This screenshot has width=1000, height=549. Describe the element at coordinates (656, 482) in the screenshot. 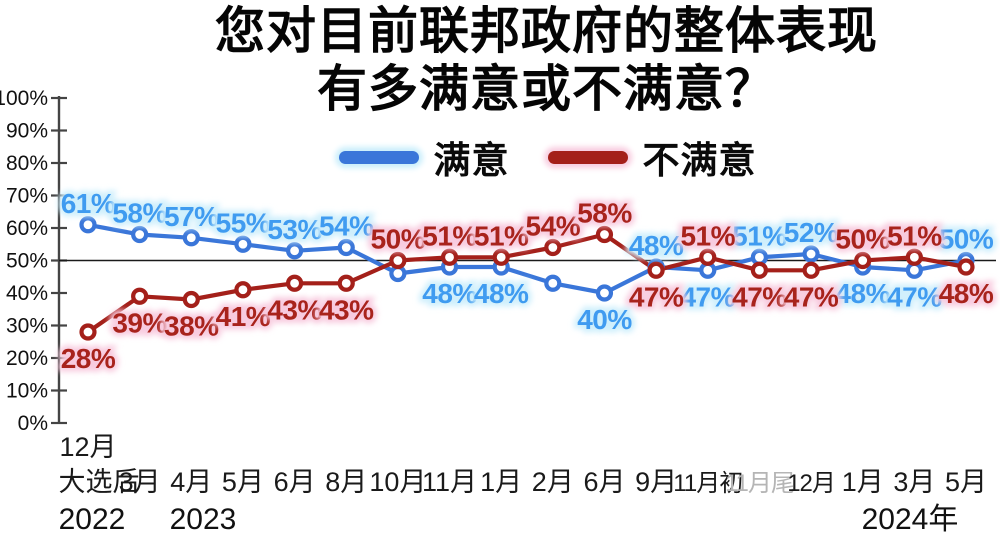

I see `x-tick-label: 9月` at that location.